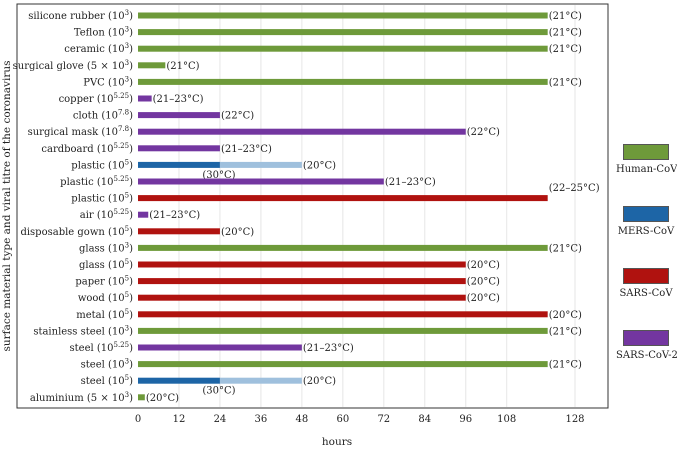  What do you see at coordinates (106, 247) in the screenshot?
I see `category-label: glass (103)` at bounding box center [106, 247].